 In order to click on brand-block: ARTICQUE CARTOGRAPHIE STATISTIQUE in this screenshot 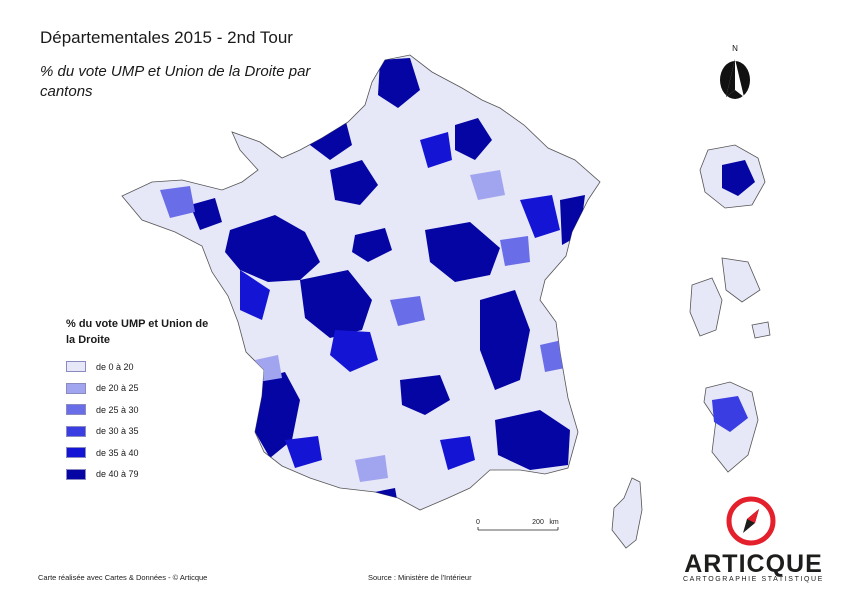, I will do `click(753, 567)`.